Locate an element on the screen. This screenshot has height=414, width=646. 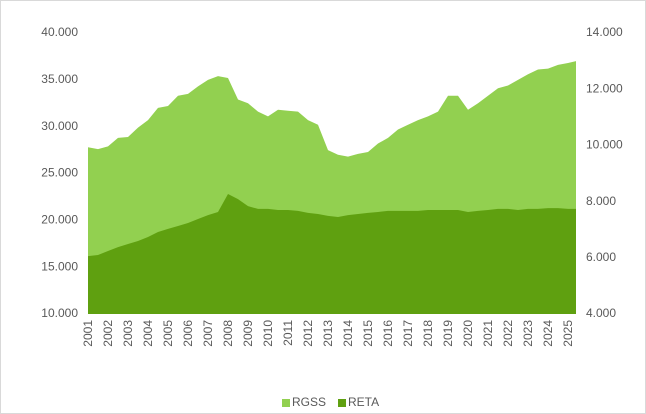
y-tick-label: 20.000 is located at coordinates (59, 220).